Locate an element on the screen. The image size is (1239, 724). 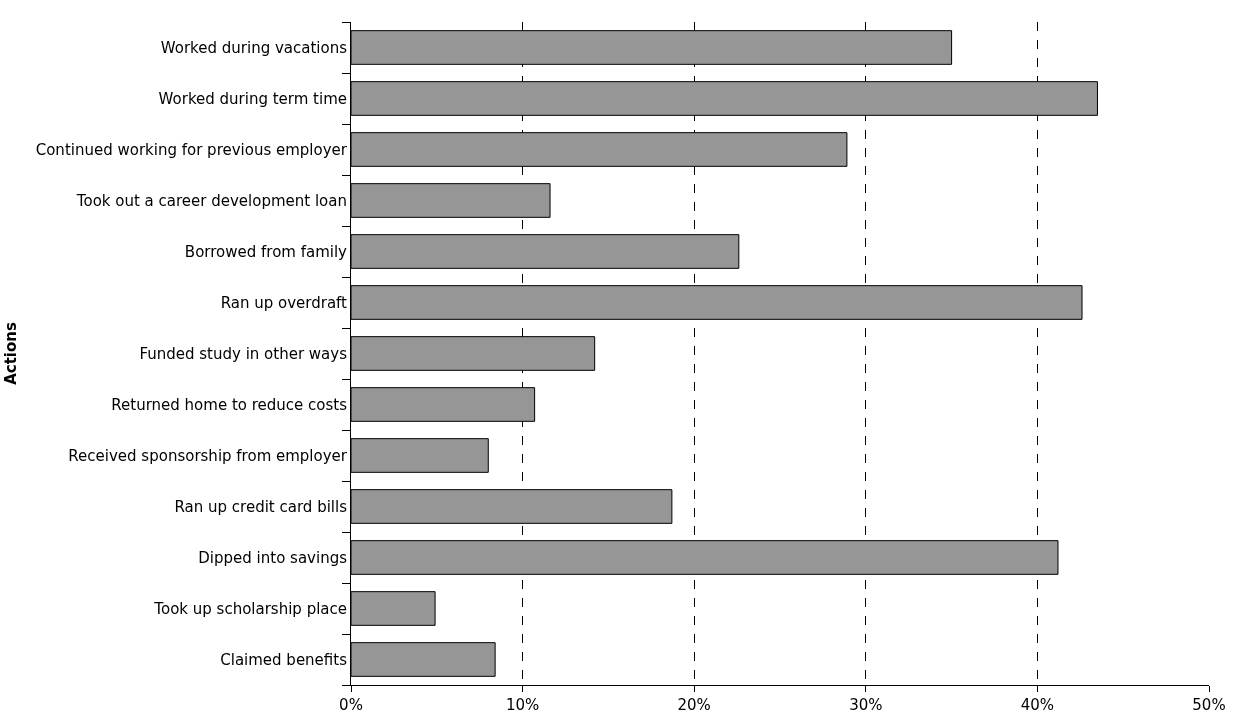
y-tick-label: Took out a career development loan is located at coordinates (211, 200).